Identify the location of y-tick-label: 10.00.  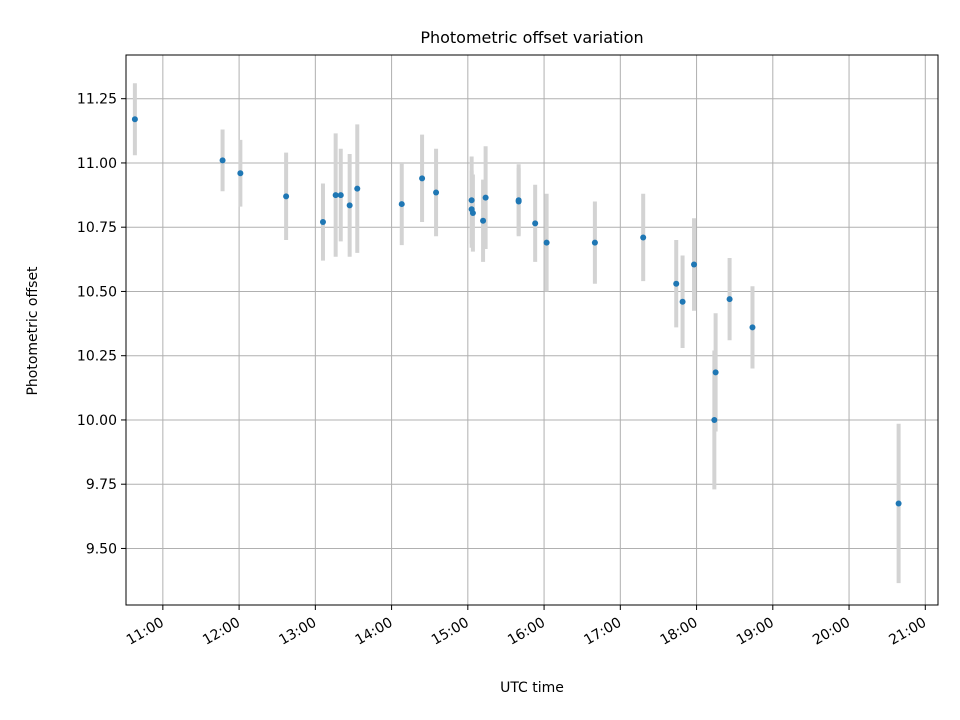
(97, 421).